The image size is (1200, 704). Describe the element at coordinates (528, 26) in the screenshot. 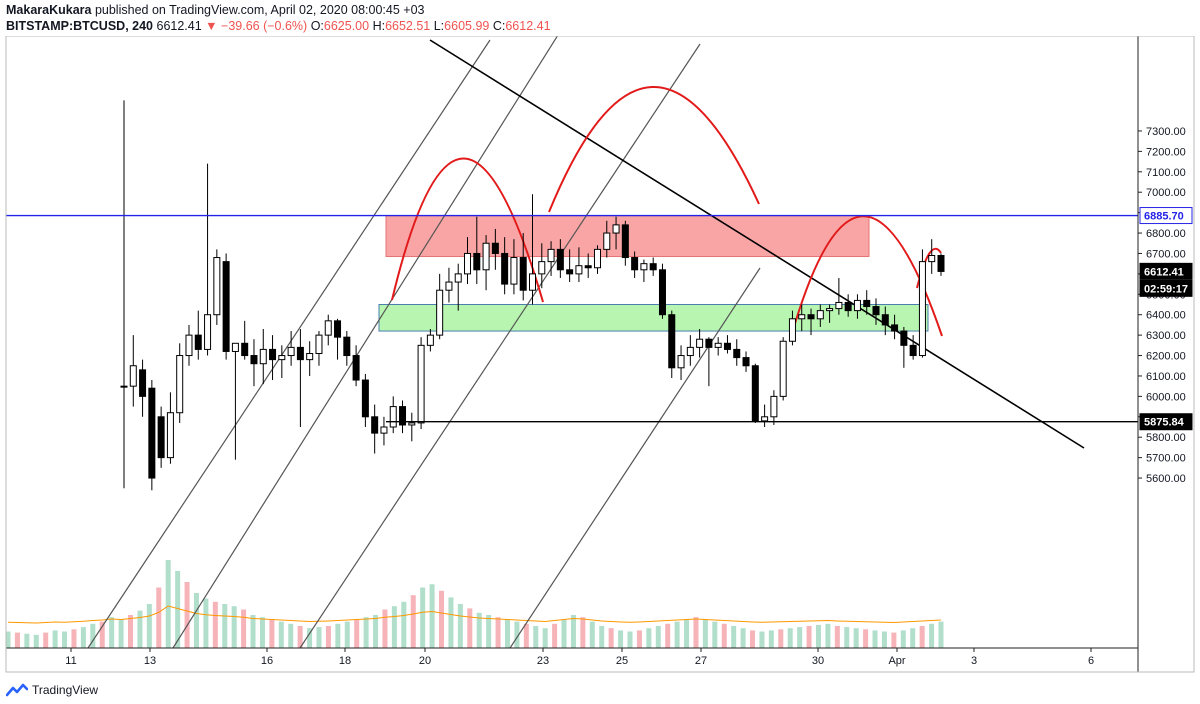

I see `close-value: 6612.41` at that location.